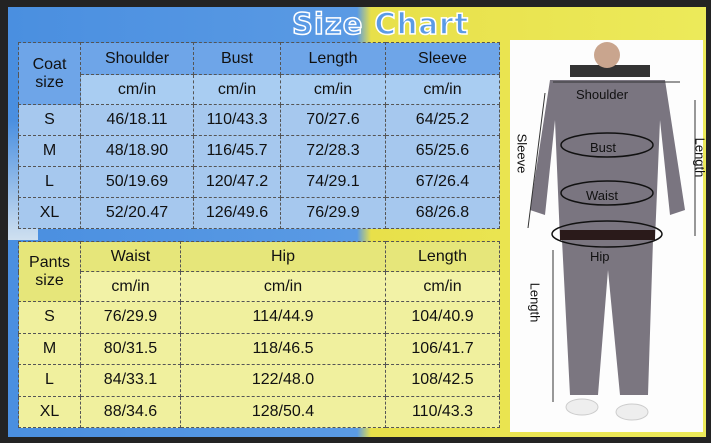 This screenshot has height=443, width=711. What do you see at coordinates (130, 380) in the screenshot?
I see `measurement-cell: 84/33.1` at bounding box center [130, 380].